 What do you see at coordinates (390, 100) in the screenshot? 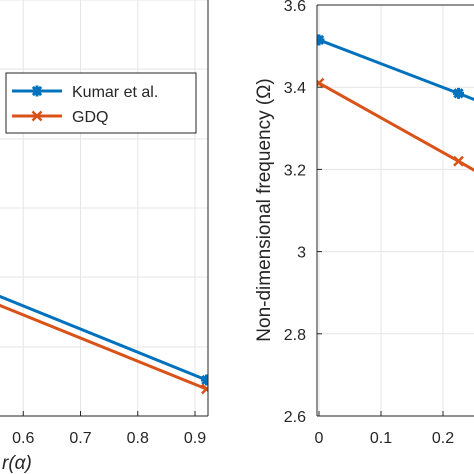
I see `right-series-markers` at bounding box center [390, 100].